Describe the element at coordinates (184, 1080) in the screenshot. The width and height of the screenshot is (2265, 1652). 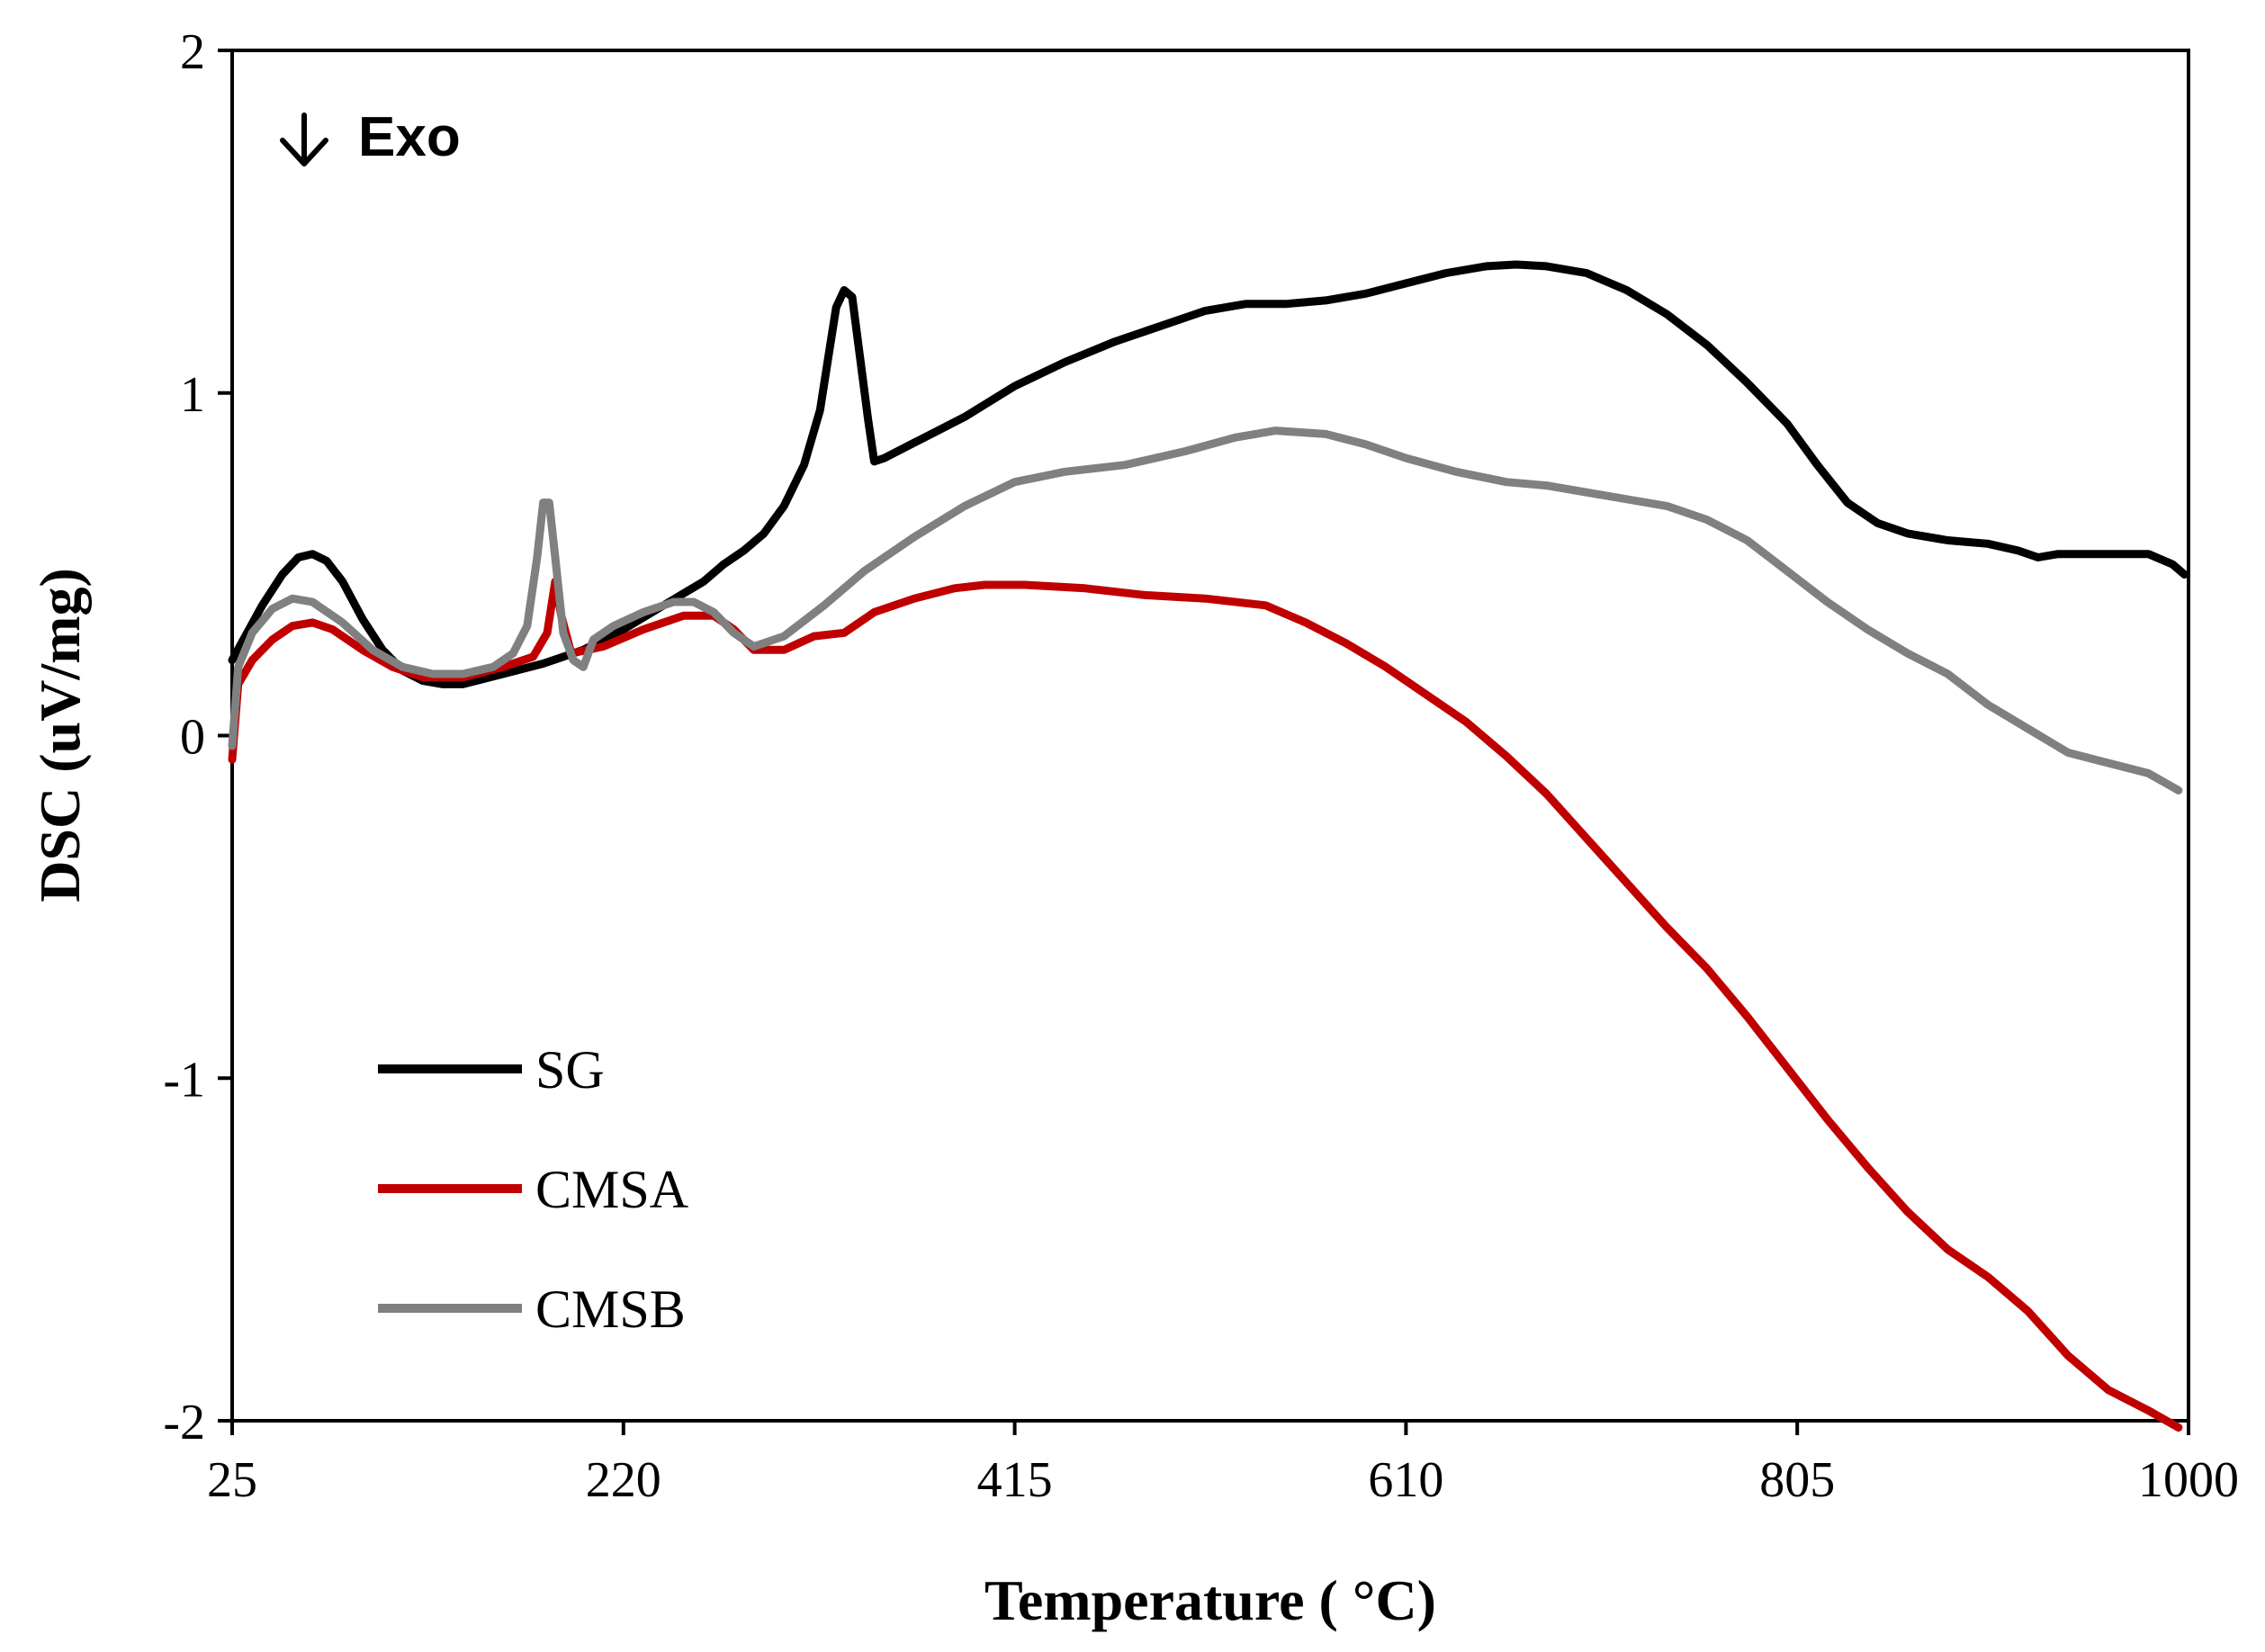
I see `y-tick-label: -1` at that location.